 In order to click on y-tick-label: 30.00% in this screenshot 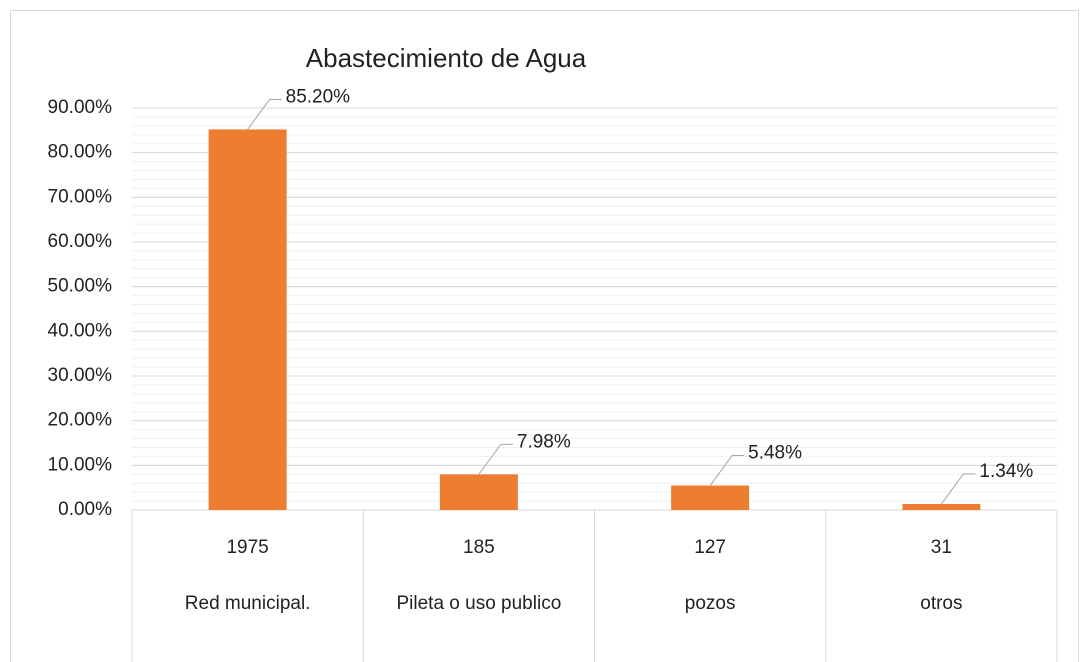, I will do `click(80, 375)`.